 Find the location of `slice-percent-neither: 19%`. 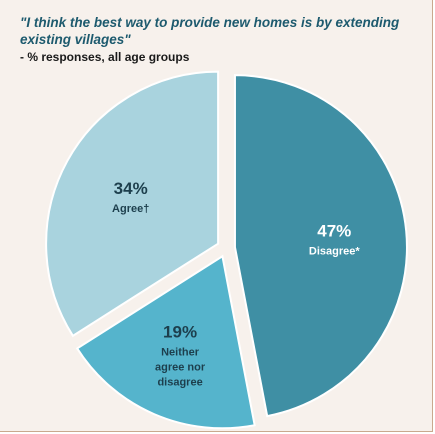

slice-percent-neither: 19% is located at coordinates (180, 332).